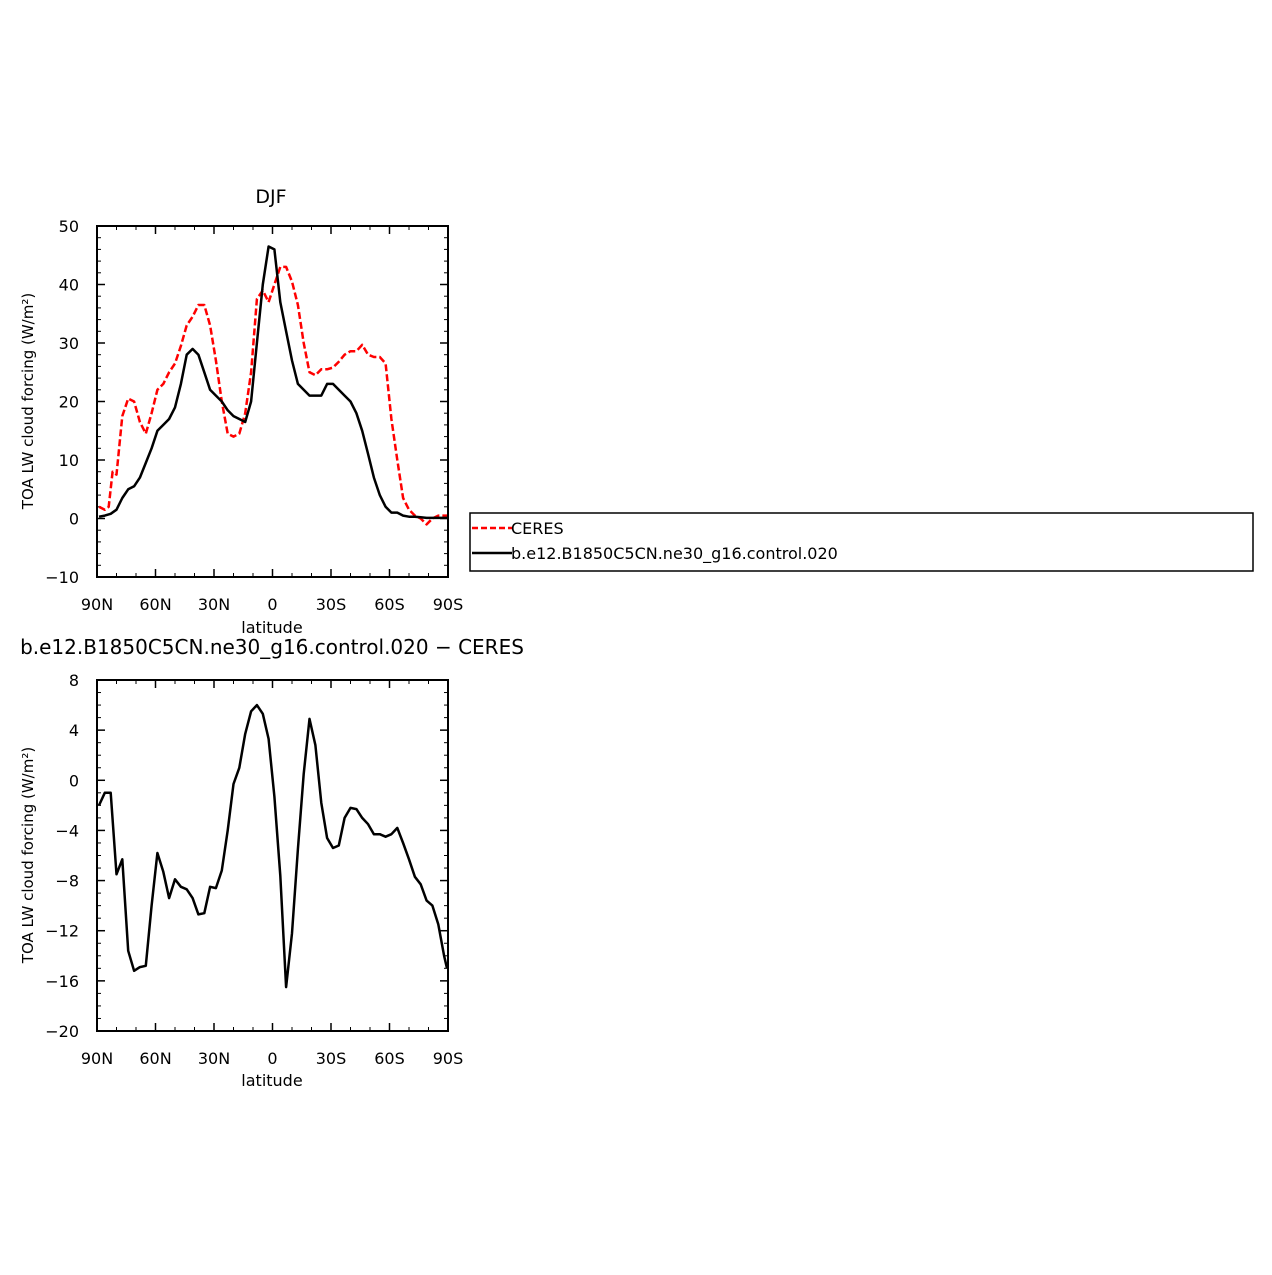  I want to click on legend-entry-ceres: CERES, so click(518, 528).